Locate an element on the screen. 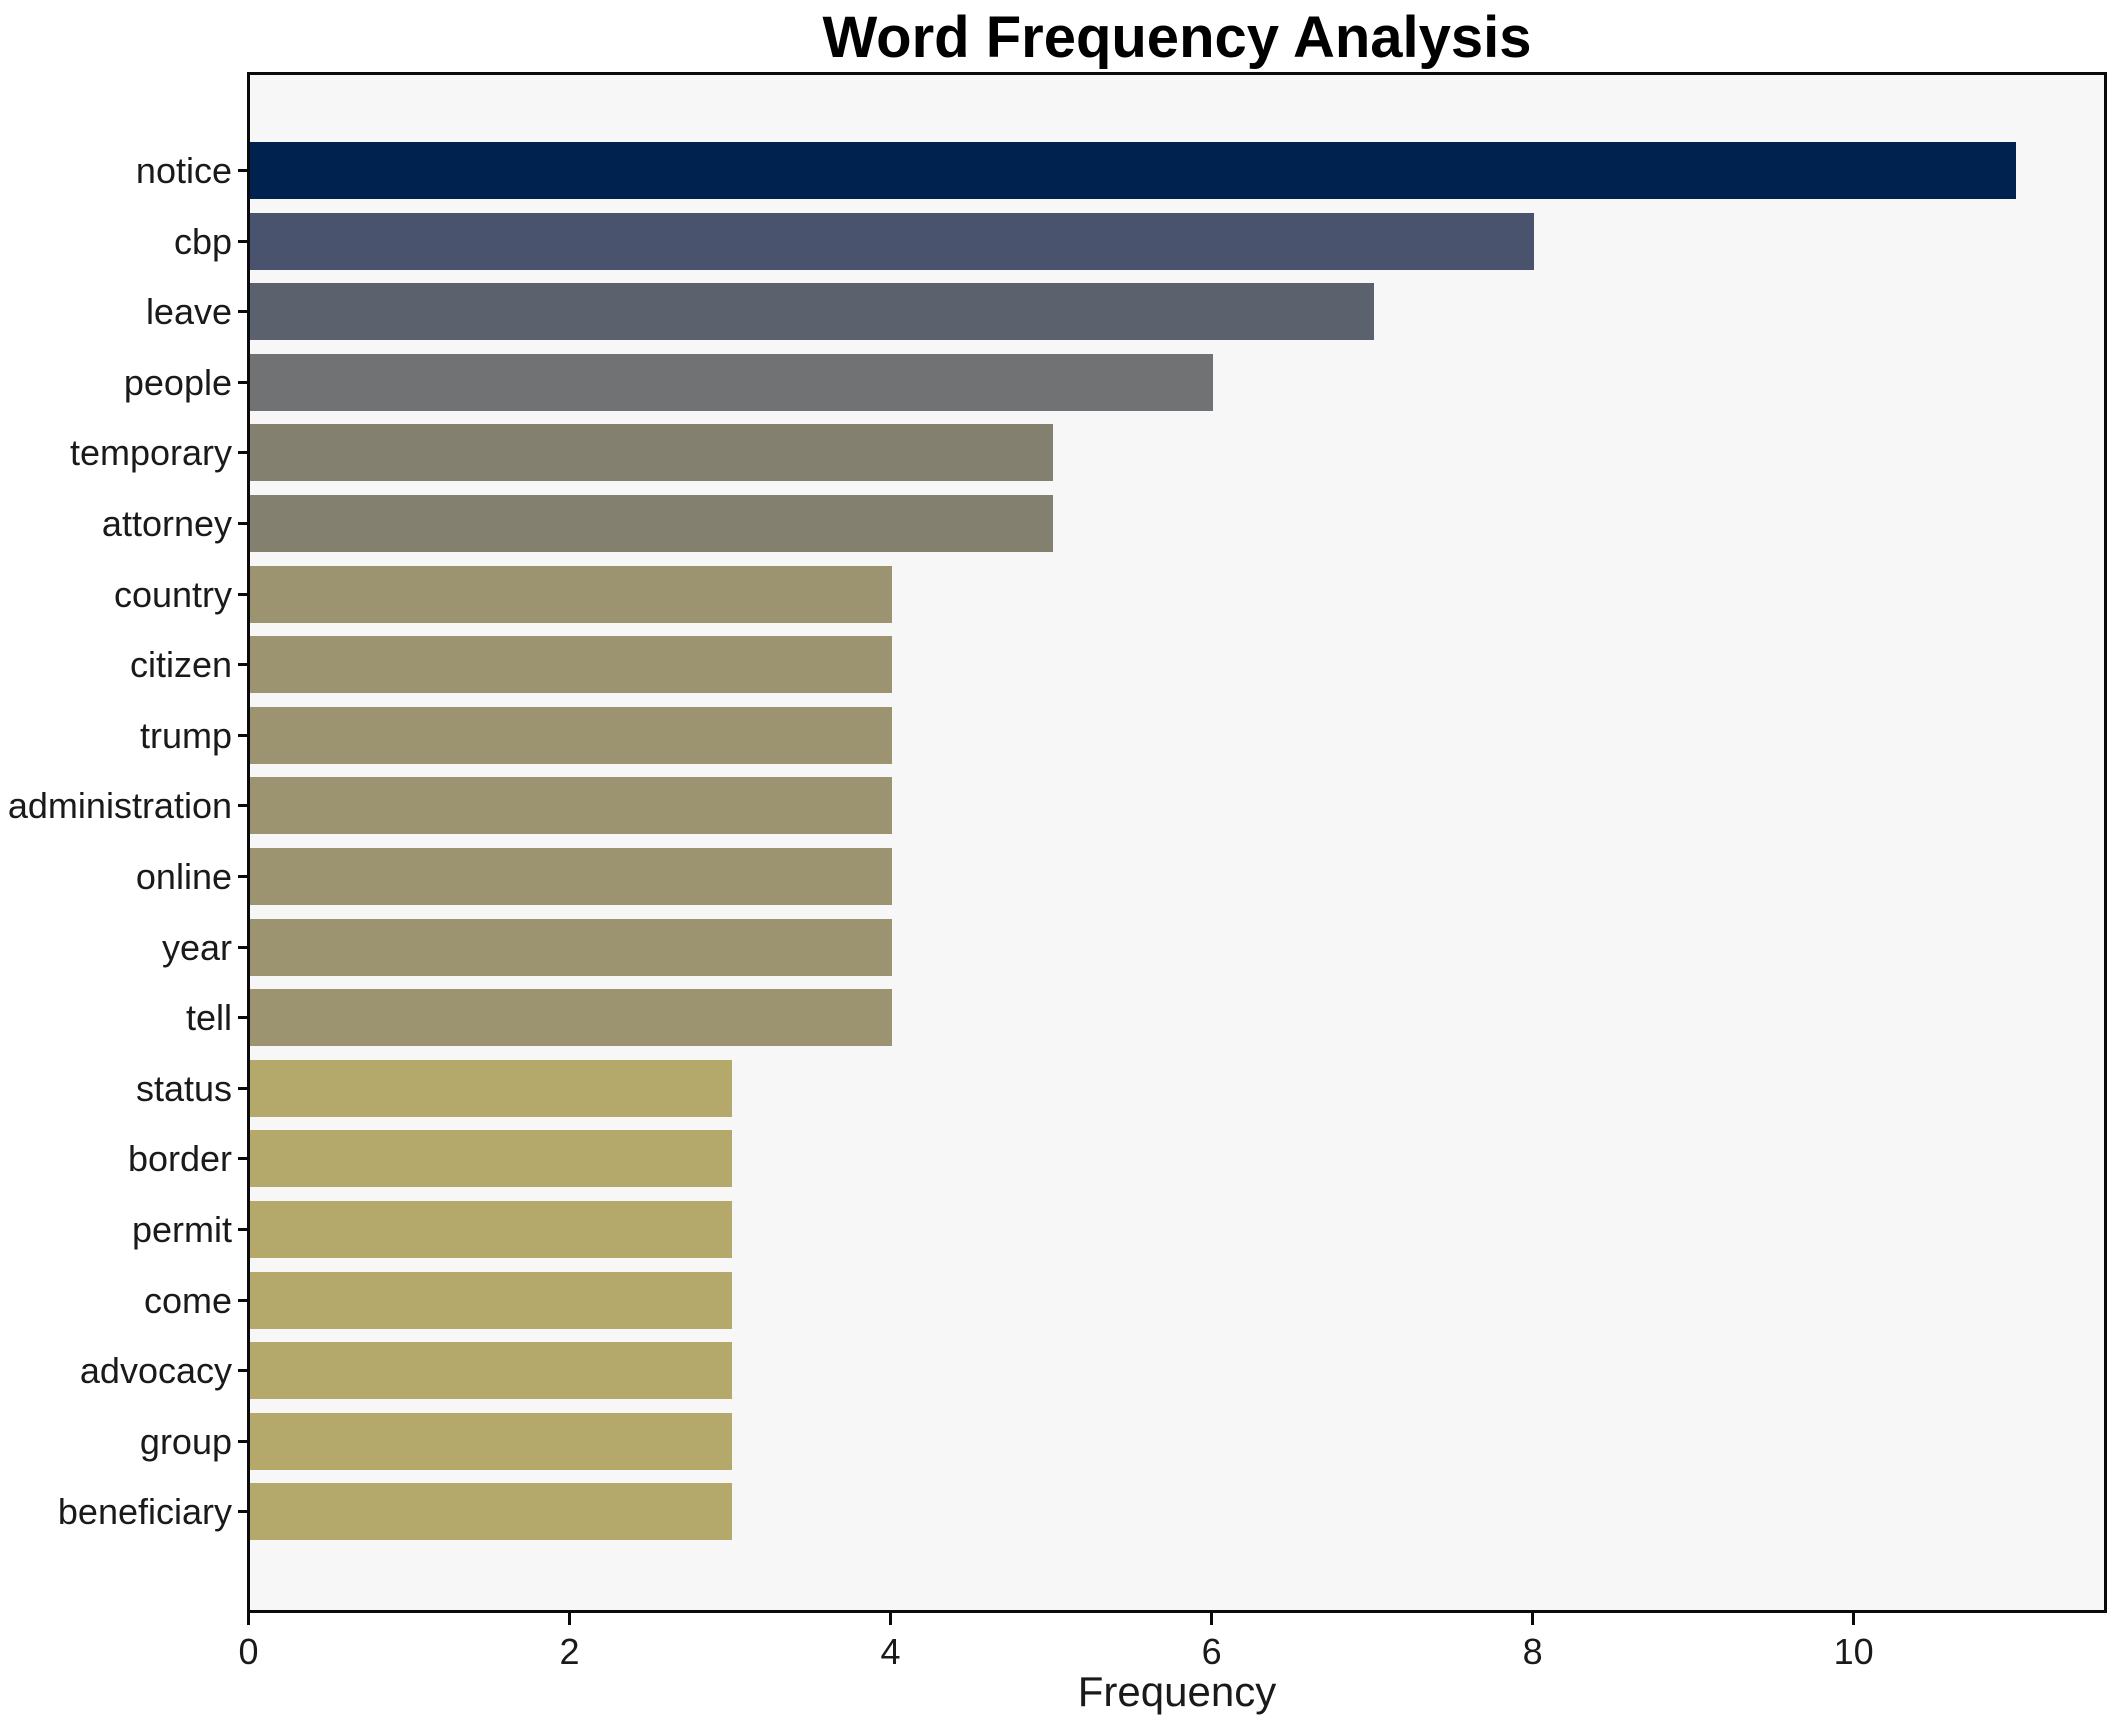 The height and width of the screenshot is (1722, 2126). y-tick-mark-people is located at coordinates (242, 382).